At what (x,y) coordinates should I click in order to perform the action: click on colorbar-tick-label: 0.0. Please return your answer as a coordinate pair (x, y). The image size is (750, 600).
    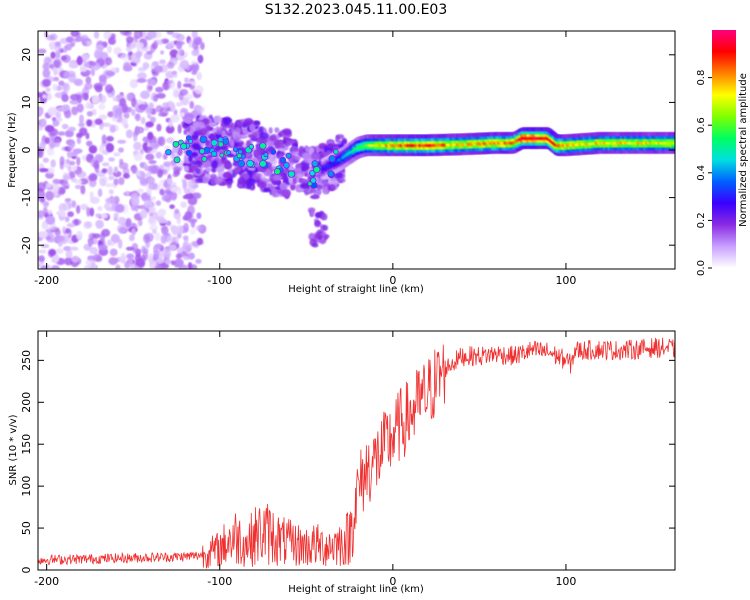
    Looking at the image, I should click on (701, 268).